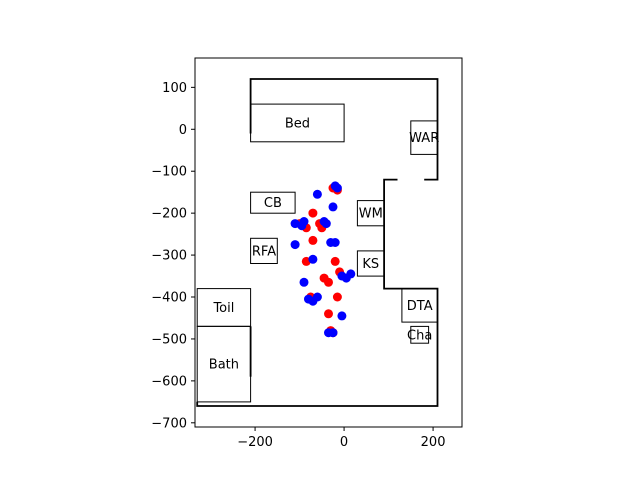  Describe the element at coordinates (169, 214) in the screenshot. I see `y-tick-label: −200` at that location.